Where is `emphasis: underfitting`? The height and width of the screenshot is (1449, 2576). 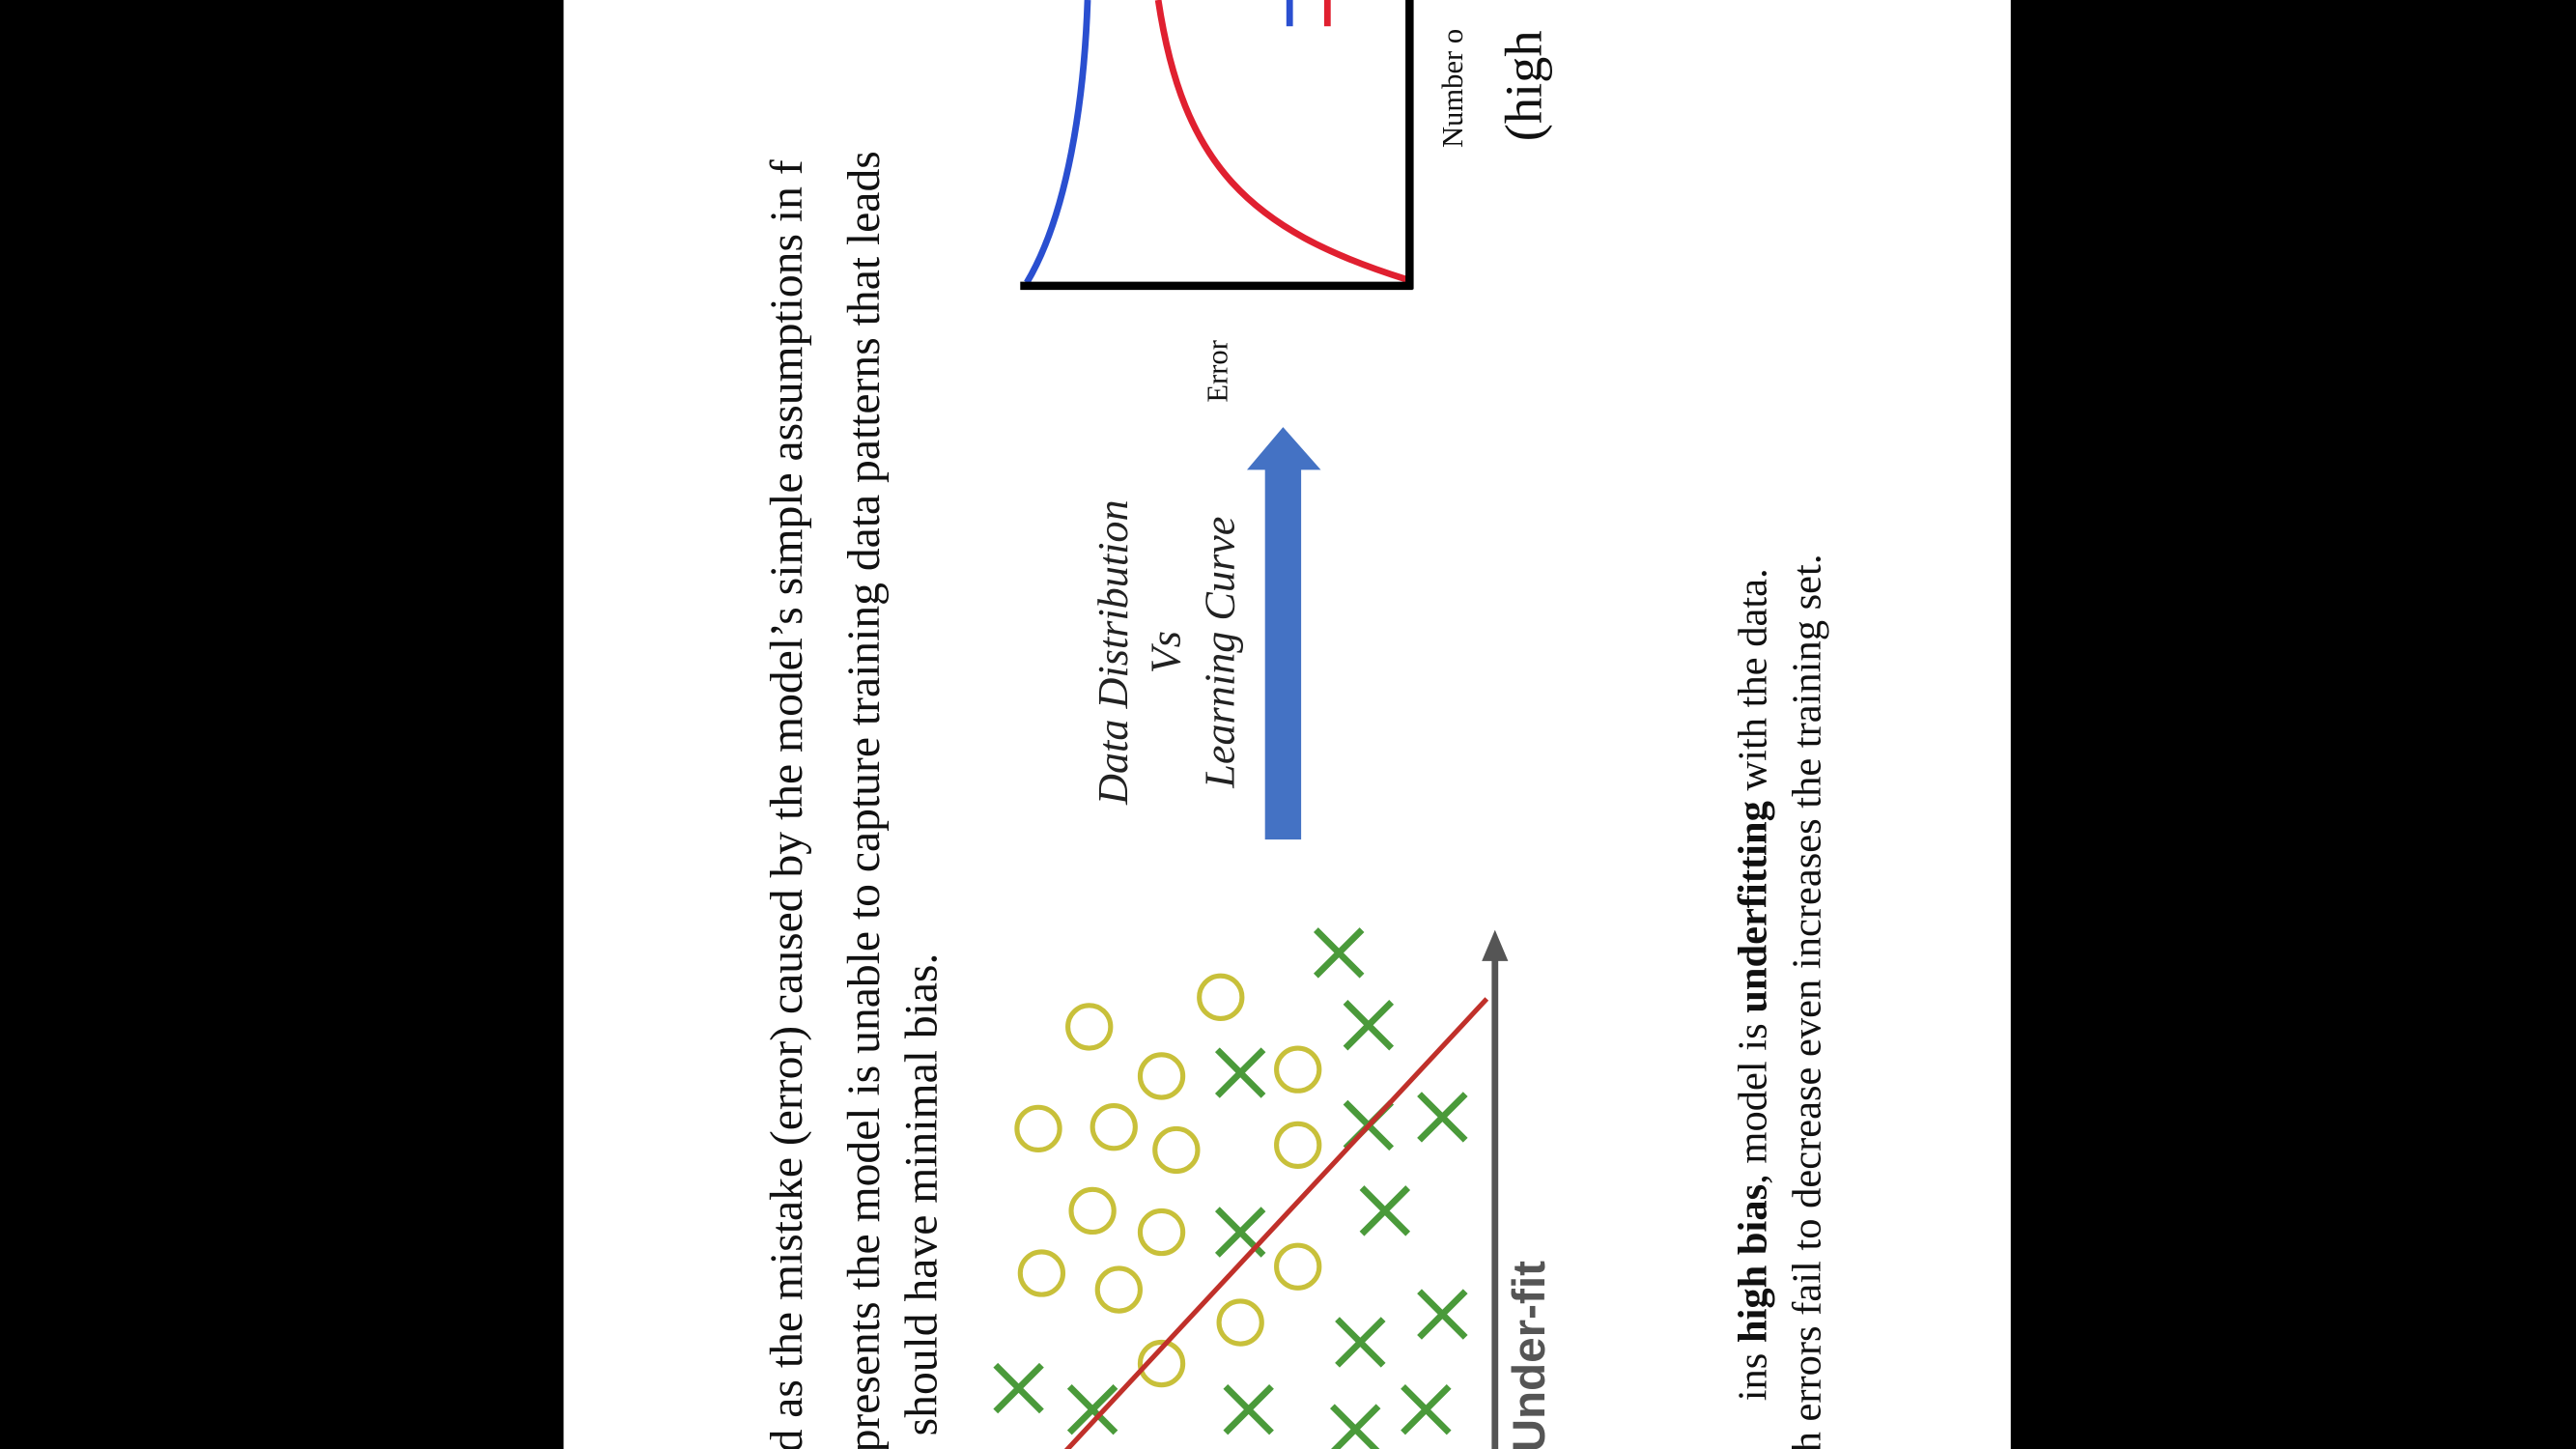 emphasis: underfitting is located at coordinates (1752, 907).